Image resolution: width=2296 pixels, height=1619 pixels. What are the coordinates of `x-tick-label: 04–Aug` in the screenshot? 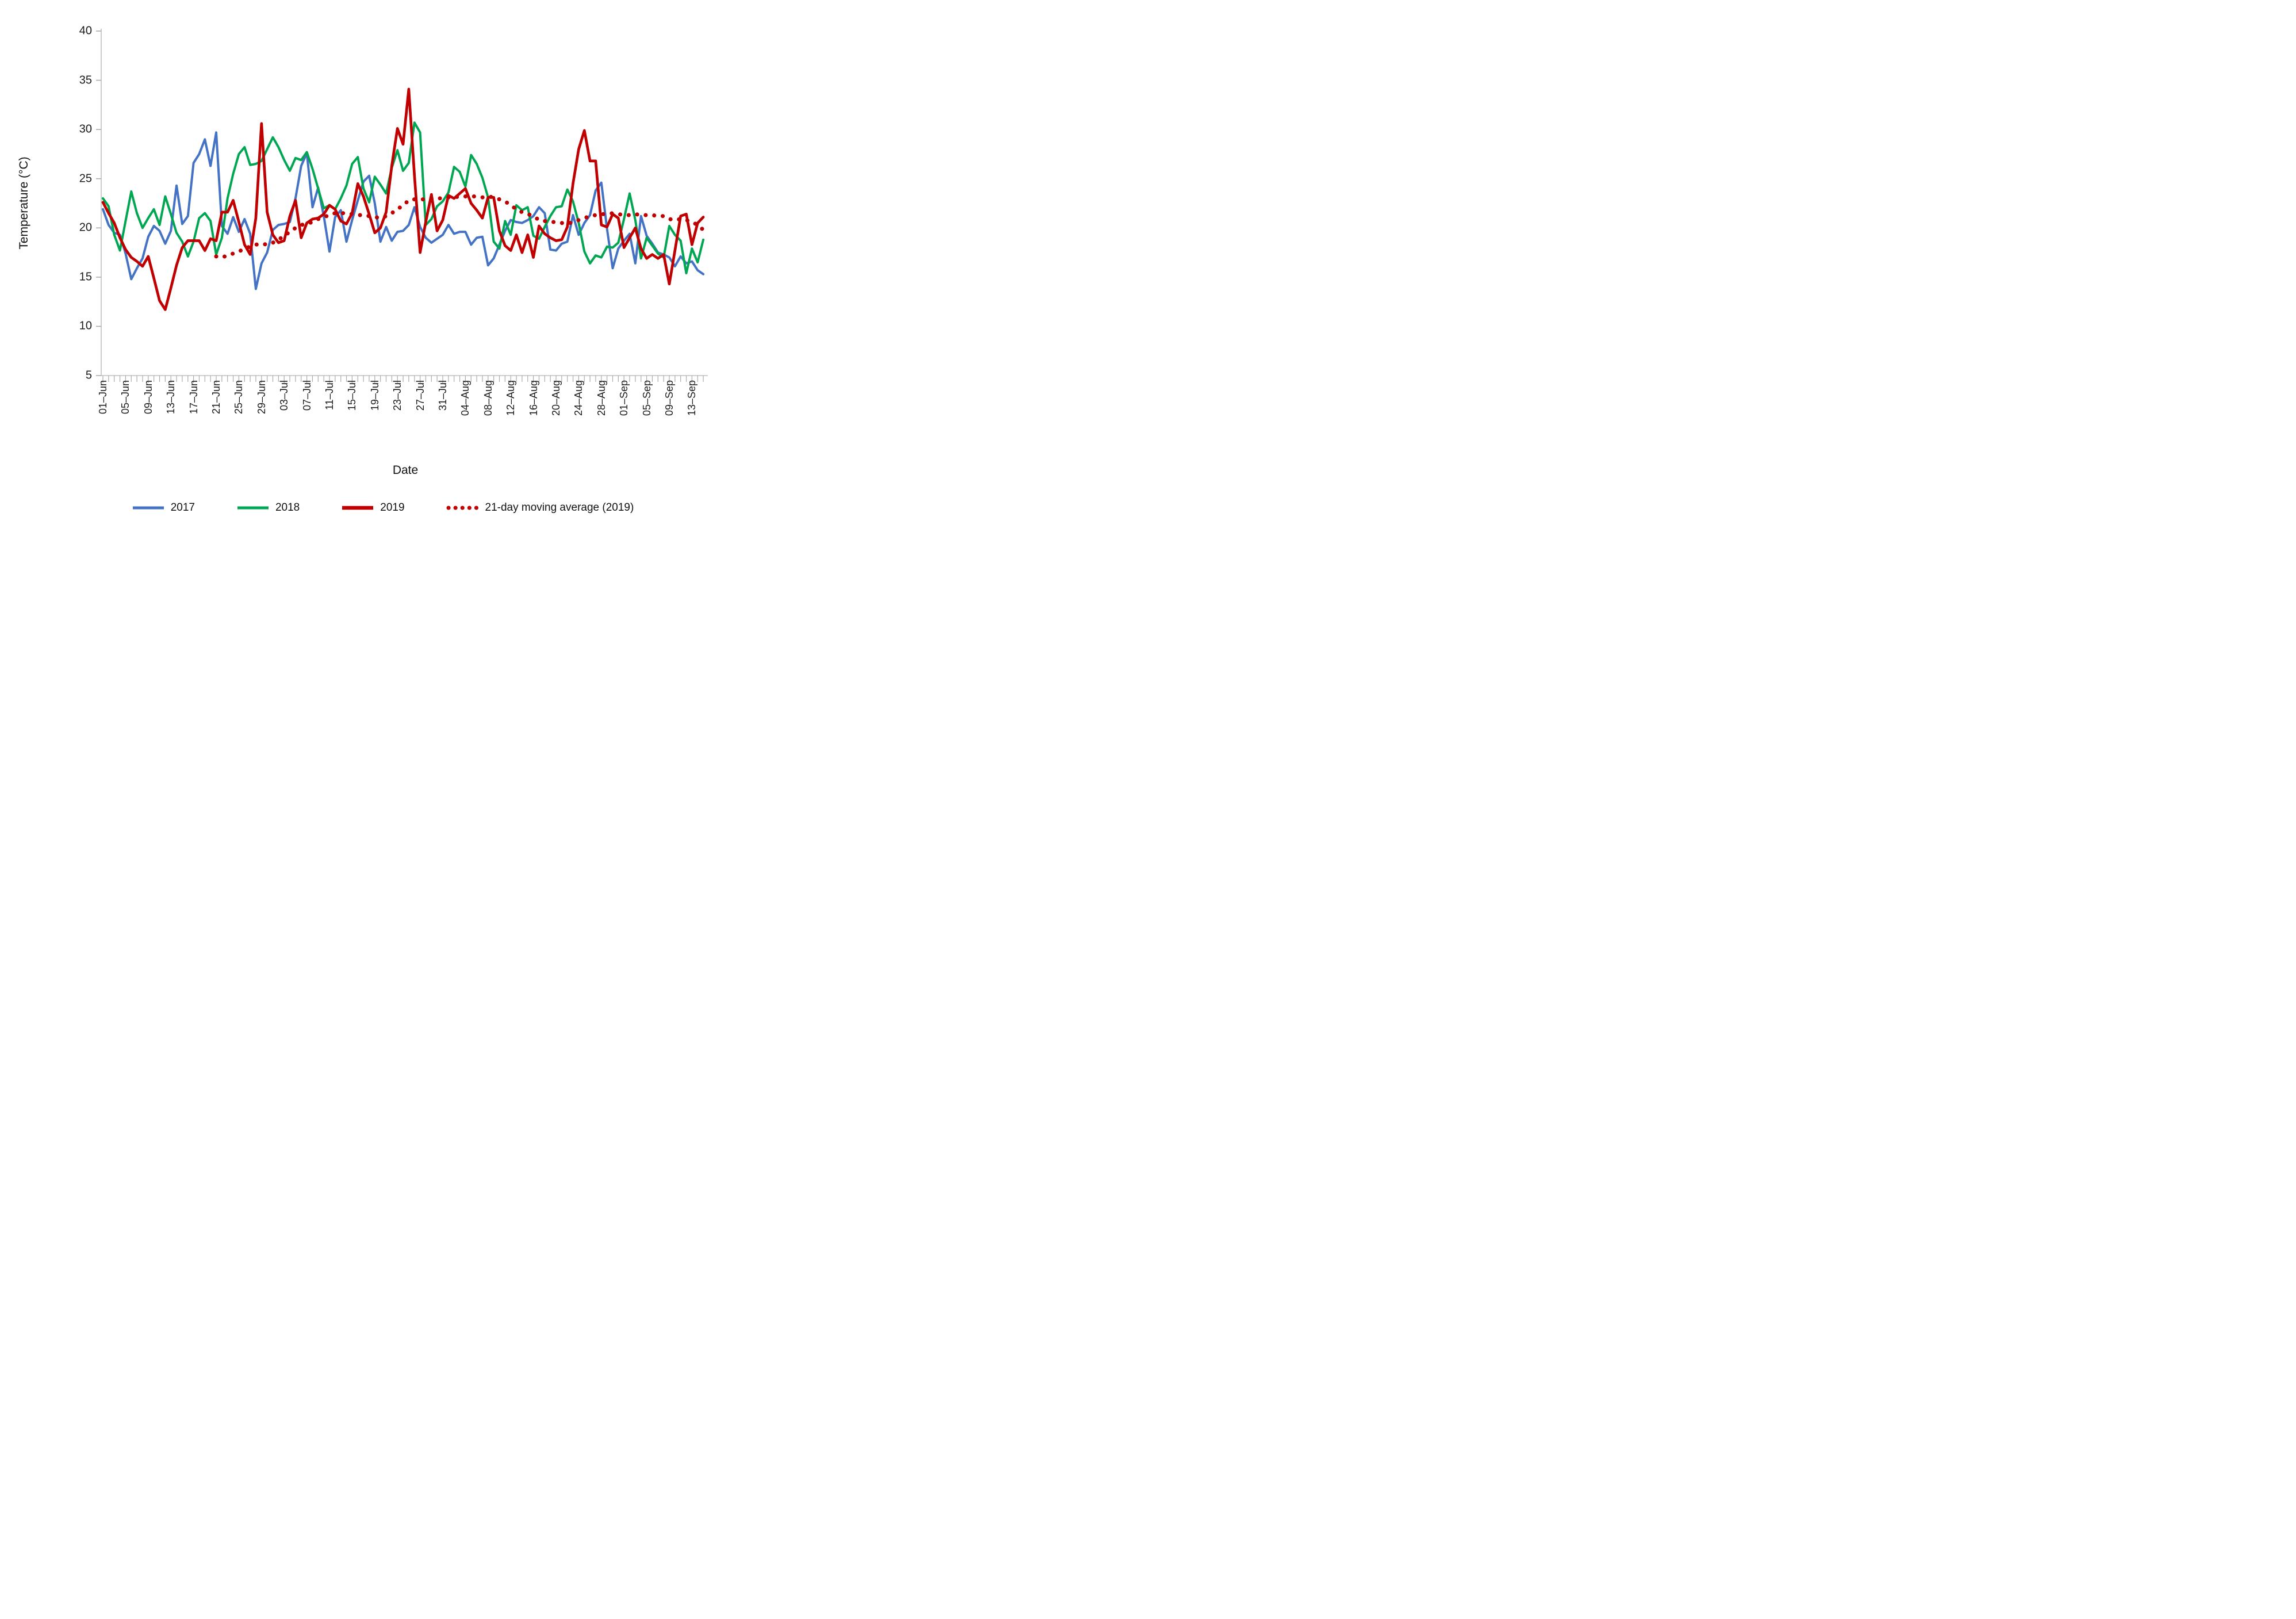 It's located at (465, 398).